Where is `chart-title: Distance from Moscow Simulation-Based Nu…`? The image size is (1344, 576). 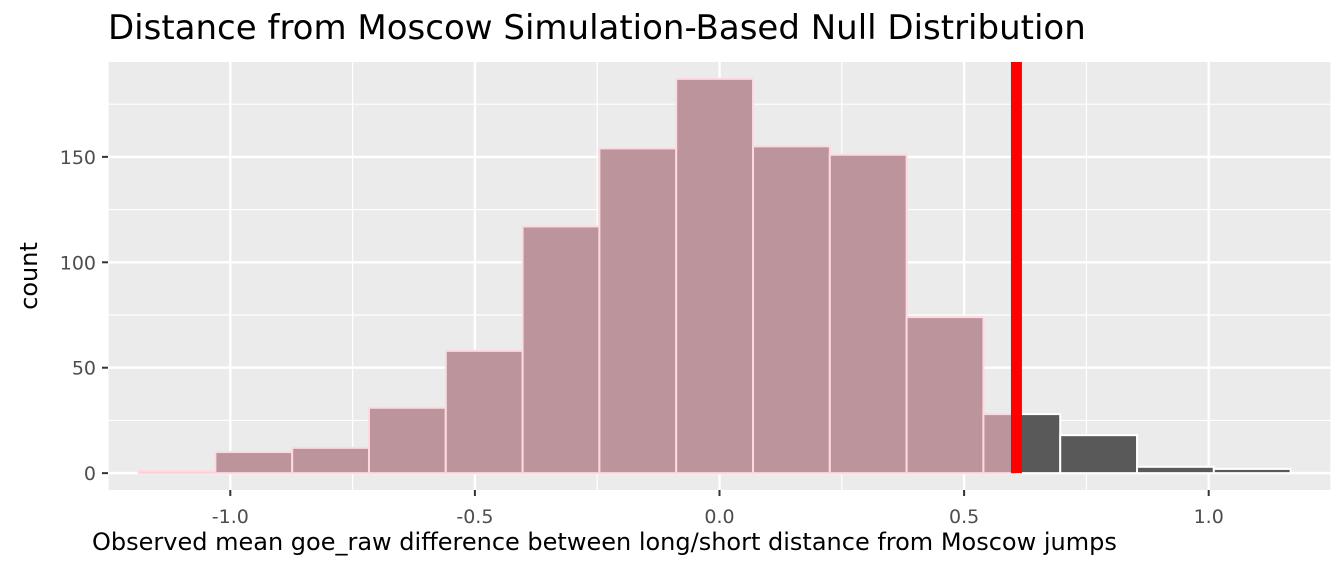 chart-title: Distance from Moscow Simulation-Based Nu… is located at coordinates (597, 28).